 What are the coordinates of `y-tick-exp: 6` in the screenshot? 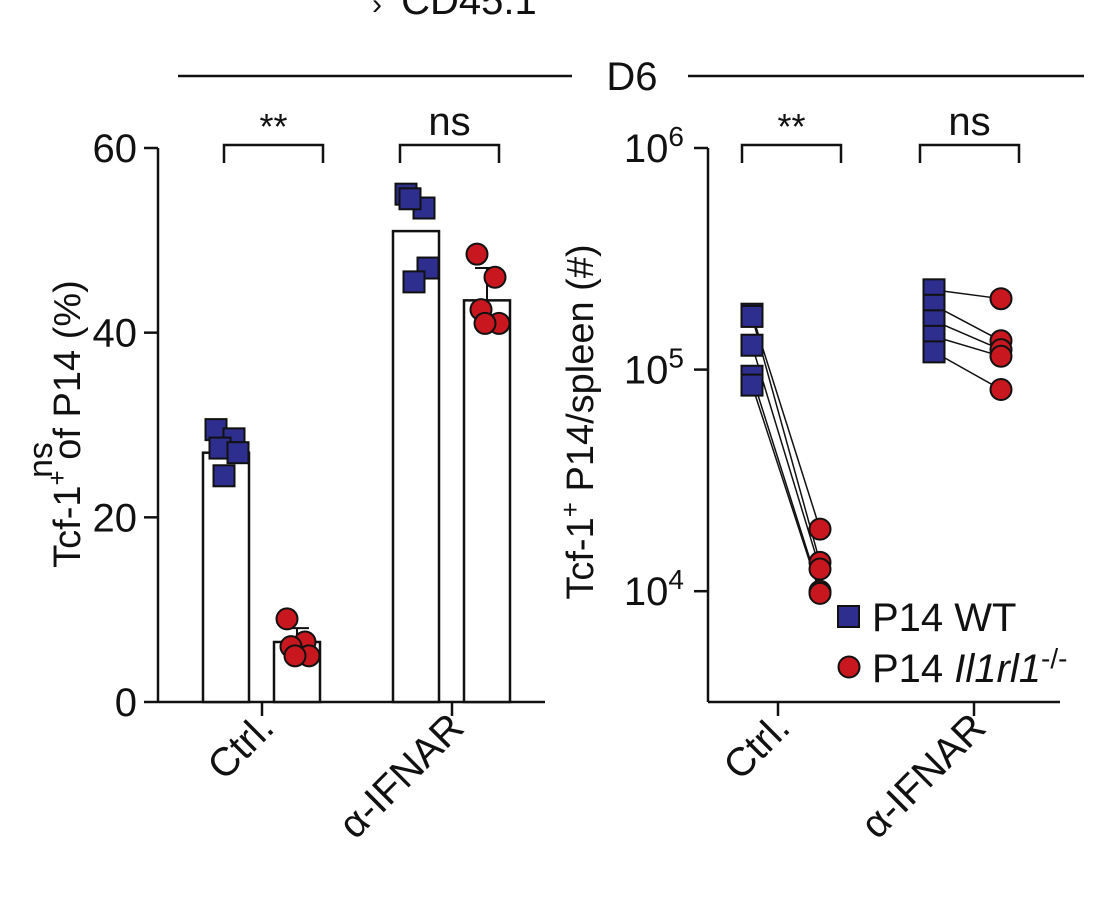 It's located at (676, 136).